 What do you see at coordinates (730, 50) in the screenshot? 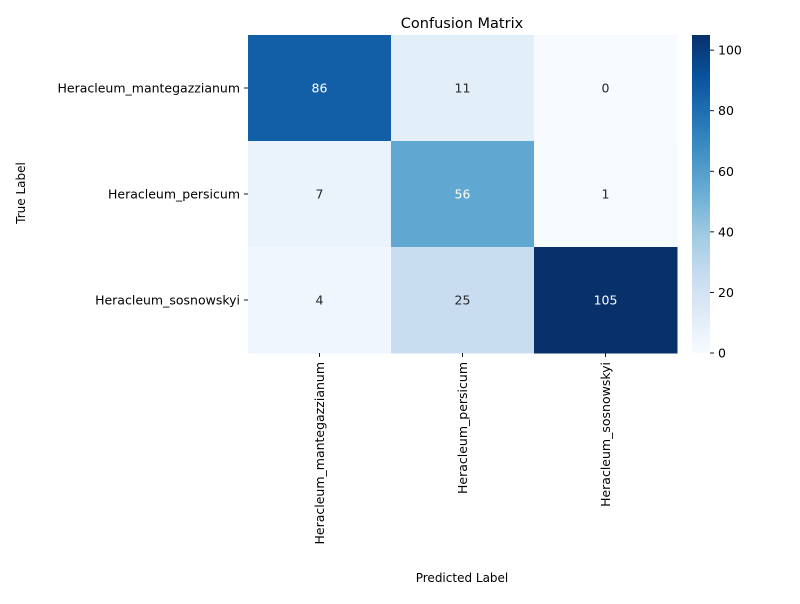
I see `colorbar-tick-label: 100` at bounding box center [730, 50].